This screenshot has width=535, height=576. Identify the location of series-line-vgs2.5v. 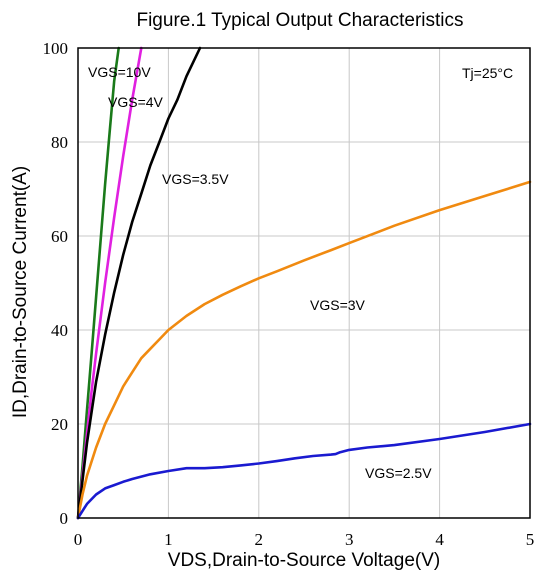
(304, 471).